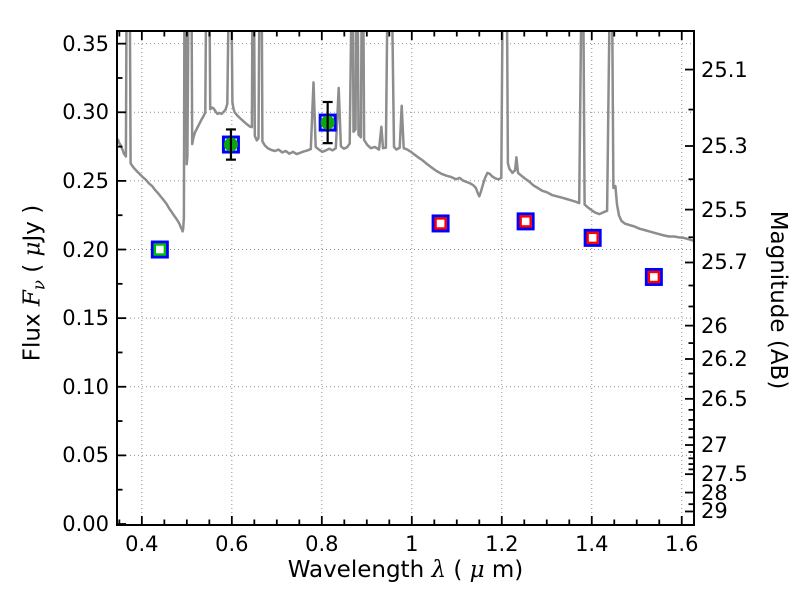 Image resolution: width=800 pixels, height=600 pixels. Describe the element at coordinates (32, 223) in the screenshot. I see `y-title-unit-close: Jy )` at that location.